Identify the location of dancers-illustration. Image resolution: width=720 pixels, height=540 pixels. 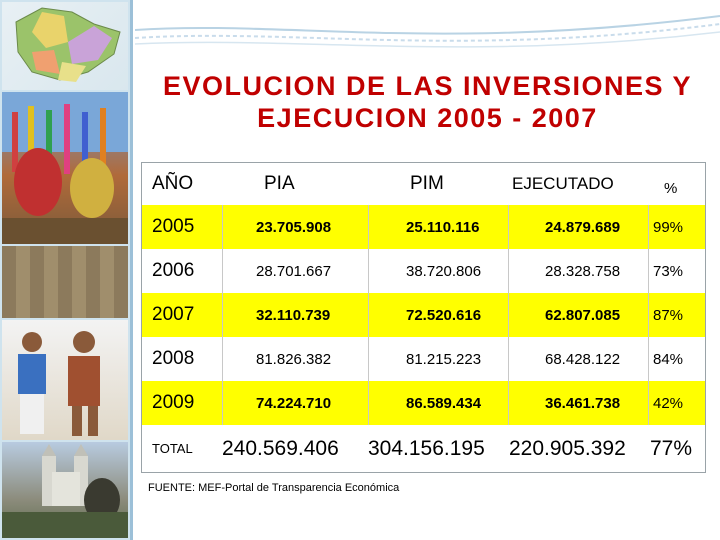
(65, 168).